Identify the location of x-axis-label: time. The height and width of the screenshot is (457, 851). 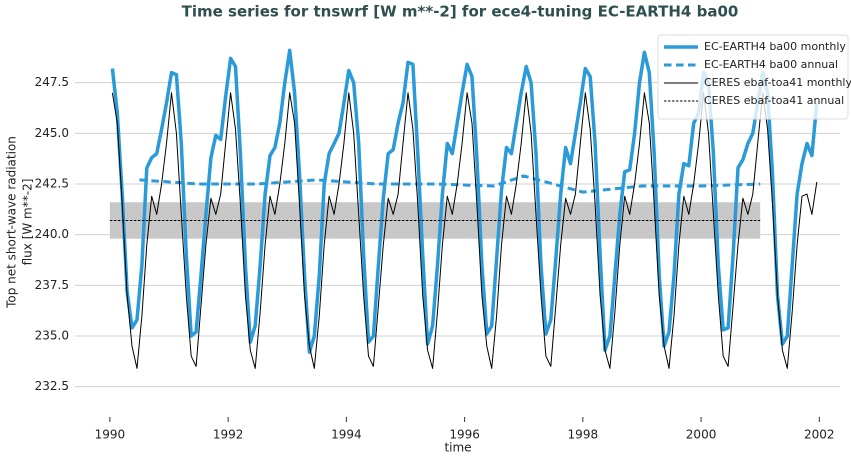
(457, 448).